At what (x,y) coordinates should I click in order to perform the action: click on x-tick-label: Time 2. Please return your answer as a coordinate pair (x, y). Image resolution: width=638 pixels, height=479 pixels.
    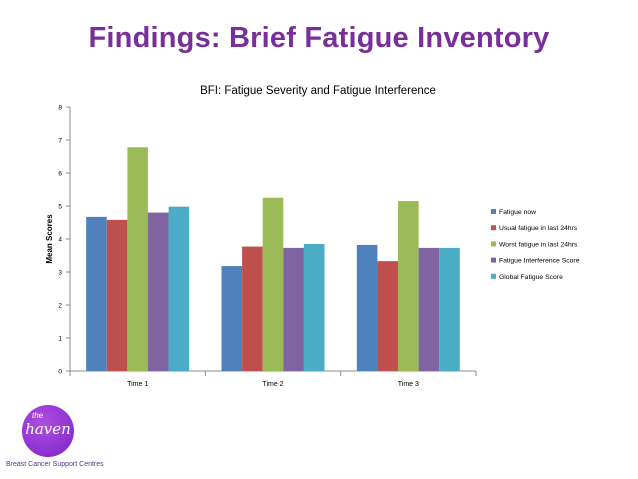
    Looking at the image, I should click on (272, 384).